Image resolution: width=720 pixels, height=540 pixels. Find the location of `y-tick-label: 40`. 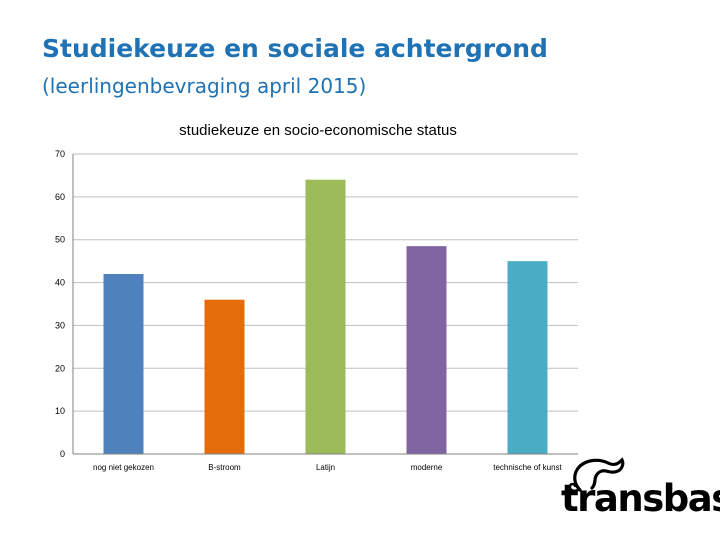

y-tick-label: 40 is located at coordinates (60, 283).